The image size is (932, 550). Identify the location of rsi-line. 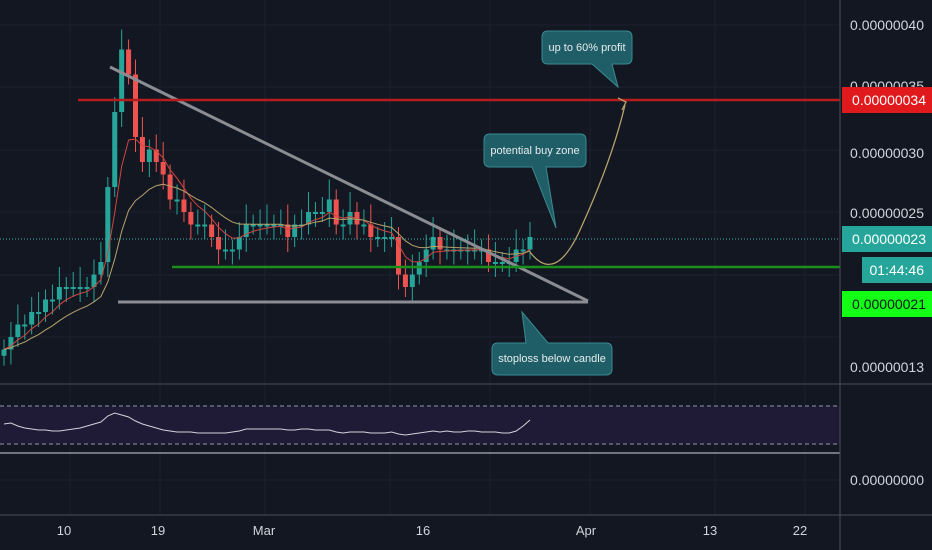
(267, 424).